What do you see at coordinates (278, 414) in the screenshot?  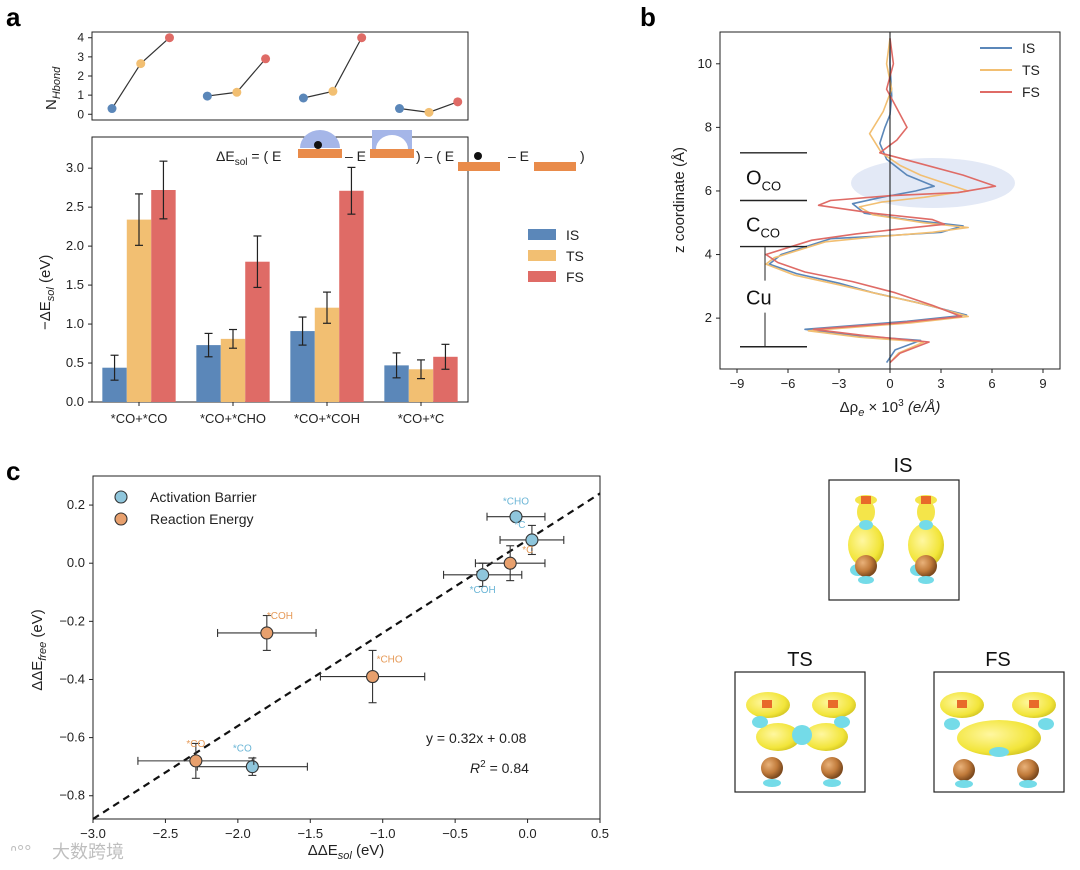 I see `bar-x-ticks: *CO+*CO *CO+*CHO *CO+*COH *CO+*C` at bounding box center [278, 414].